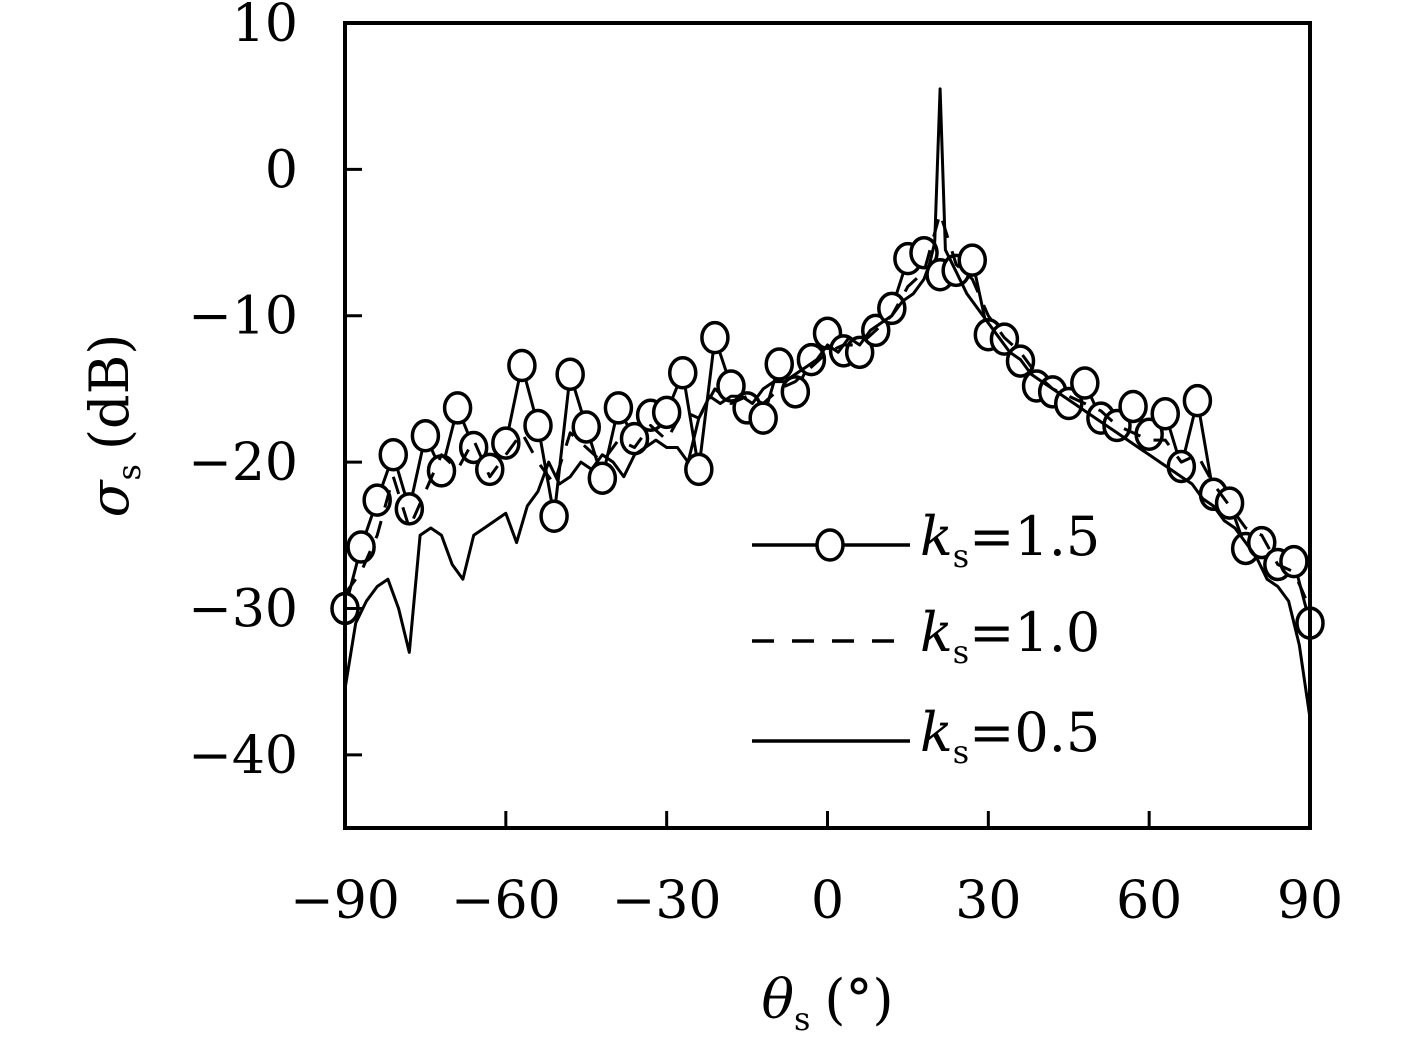  Describe the element at coordinates (265, 27) in the screenshot. I see `y-tick-label: 10` at that location.